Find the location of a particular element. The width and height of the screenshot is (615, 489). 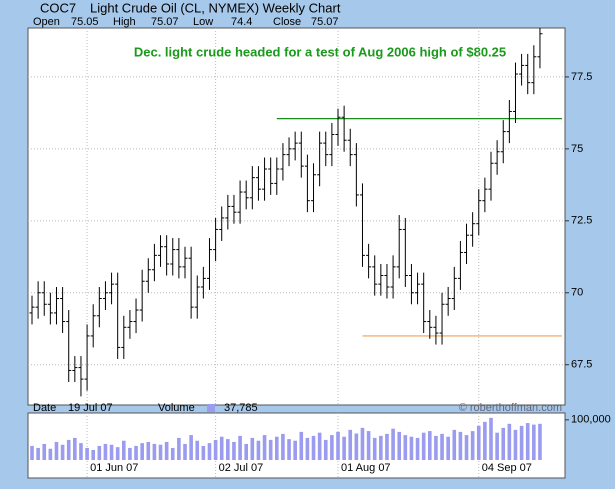

stat-value: 75.05 is located at coordinates (85, 22).